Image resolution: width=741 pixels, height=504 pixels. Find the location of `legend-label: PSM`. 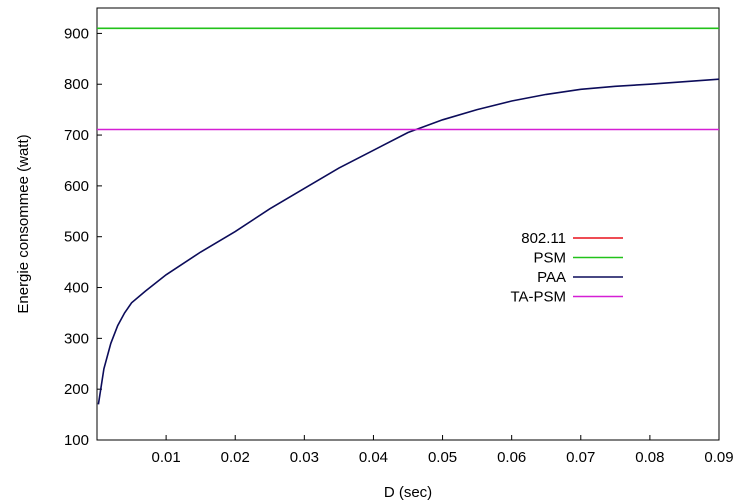

legend-label: PSM is located at coordinates (549, 258).